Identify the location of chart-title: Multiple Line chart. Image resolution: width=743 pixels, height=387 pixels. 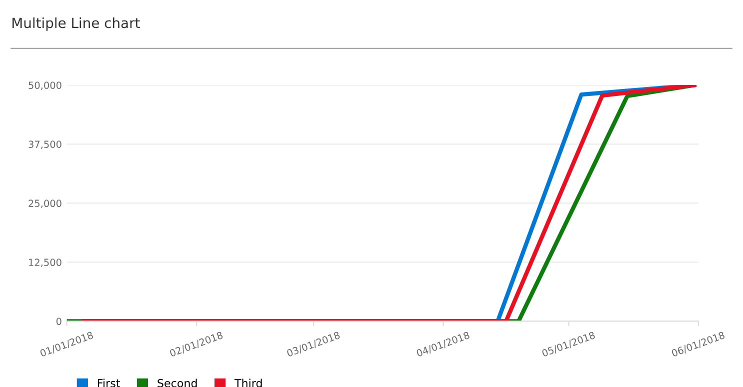
(76, 24).